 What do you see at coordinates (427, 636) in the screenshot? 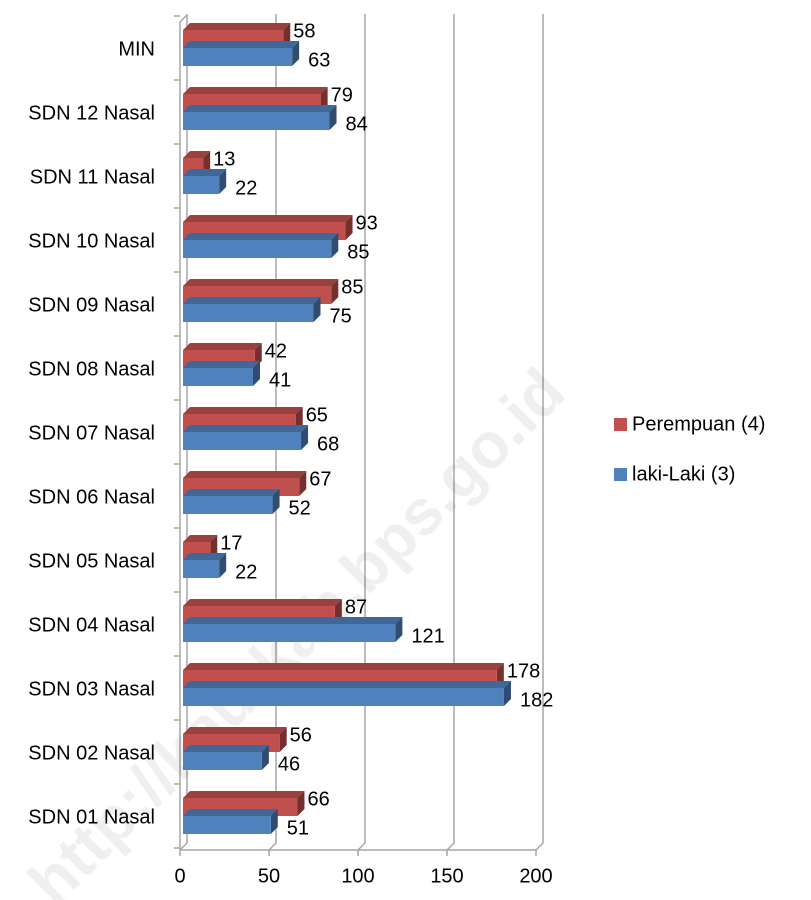
I see `value-label: 121` at bounding box center [427, 636].